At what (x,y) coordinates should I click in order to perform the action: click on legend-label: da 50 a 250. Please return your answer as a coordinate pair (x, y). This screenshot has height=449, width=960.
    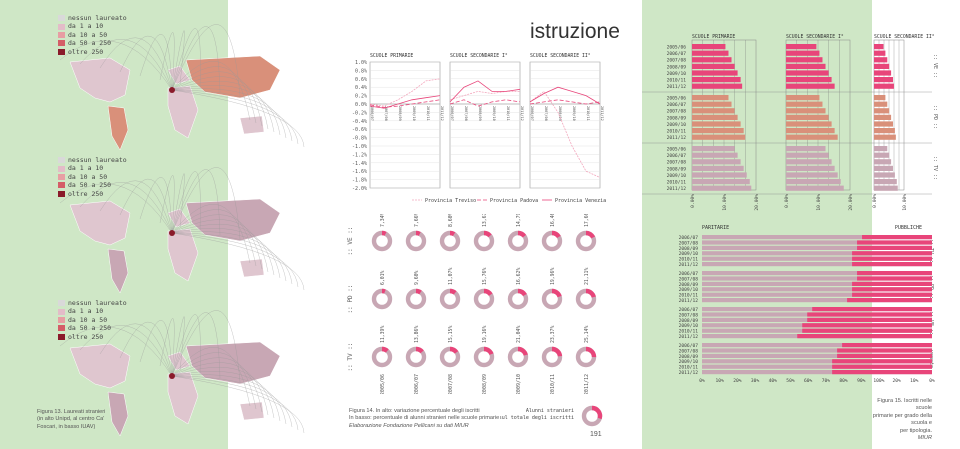
    Looking at the image, I should click on (90, 185).